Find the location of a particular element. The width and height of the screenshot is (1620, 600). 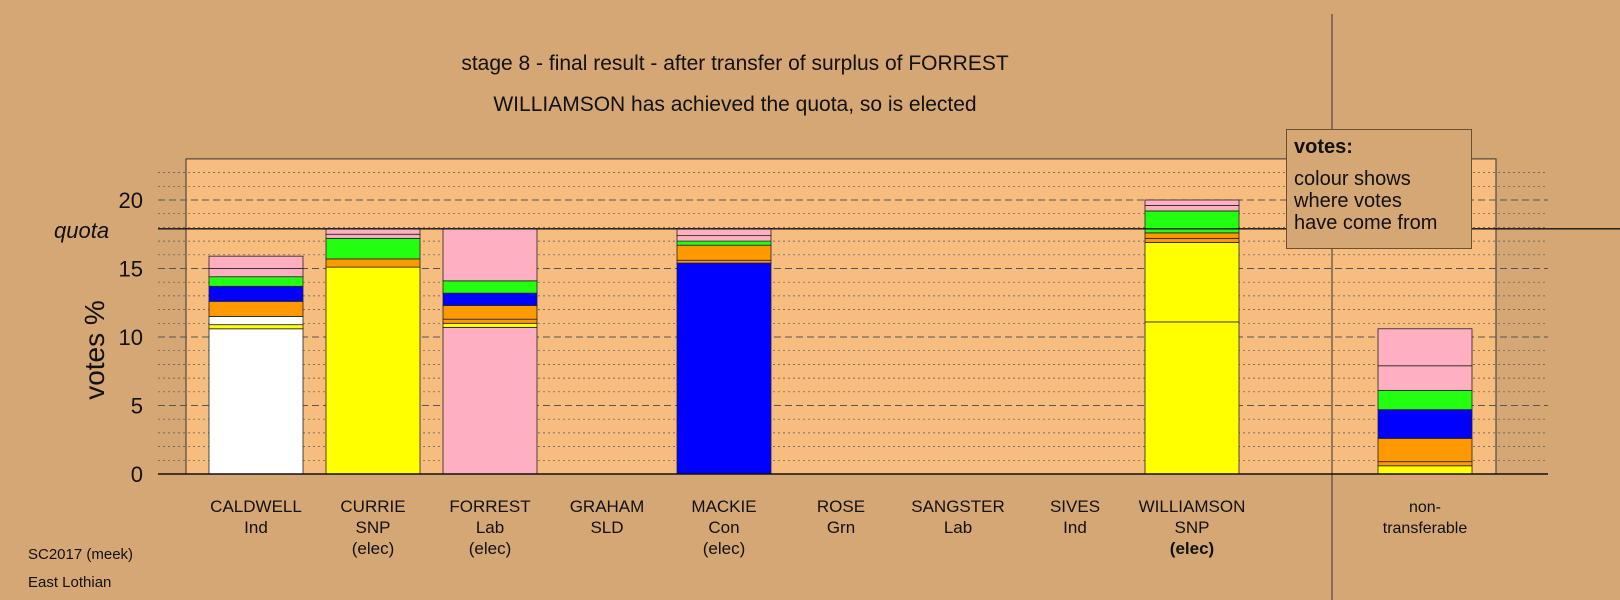

y-tick-label: 10 is located at coordinates (131, 337).